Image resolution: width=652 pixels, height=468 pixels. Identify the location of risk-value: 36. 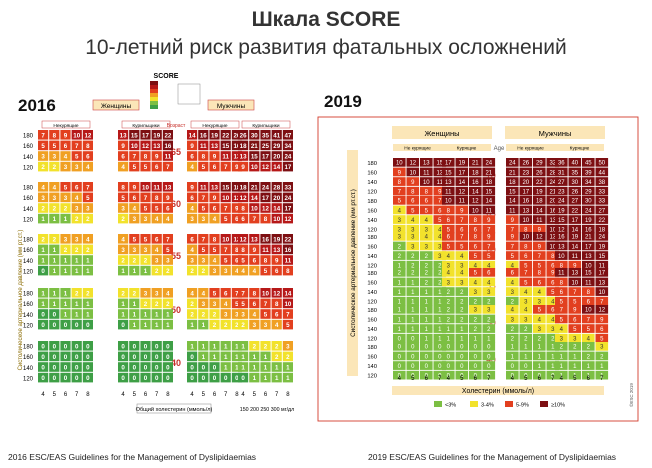
(561, 164).